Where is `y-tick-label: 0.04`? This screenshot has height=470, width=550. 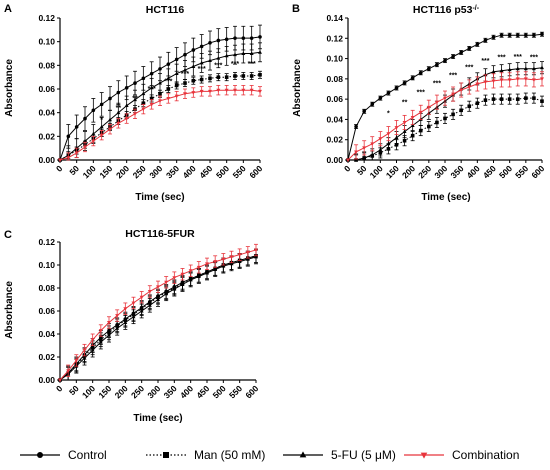
y-tick-label: 0.04 is located at coordinates (334, 119).